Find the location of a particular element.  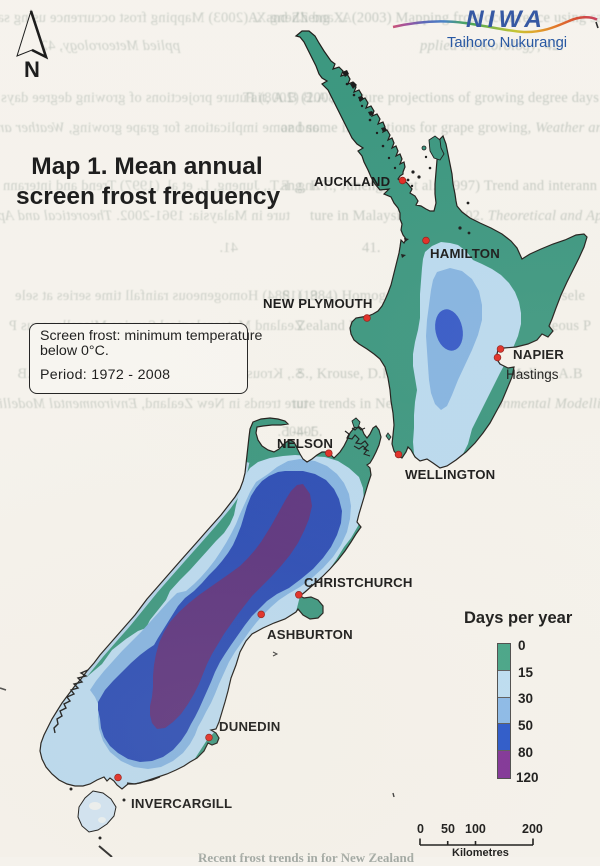

svg-text: NIWA is located at coordinates (506, 19).